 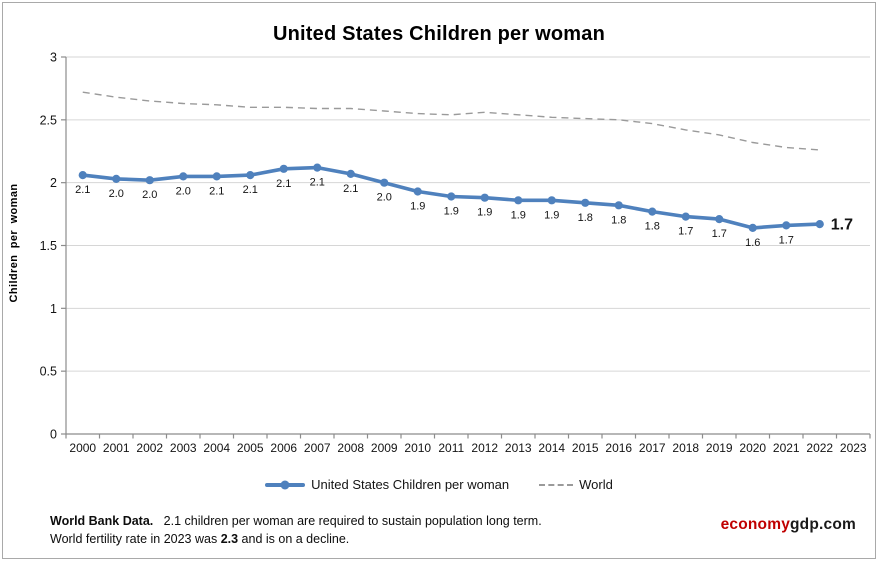 I want to click on us-marker-icon, so click(x=285, y=484).